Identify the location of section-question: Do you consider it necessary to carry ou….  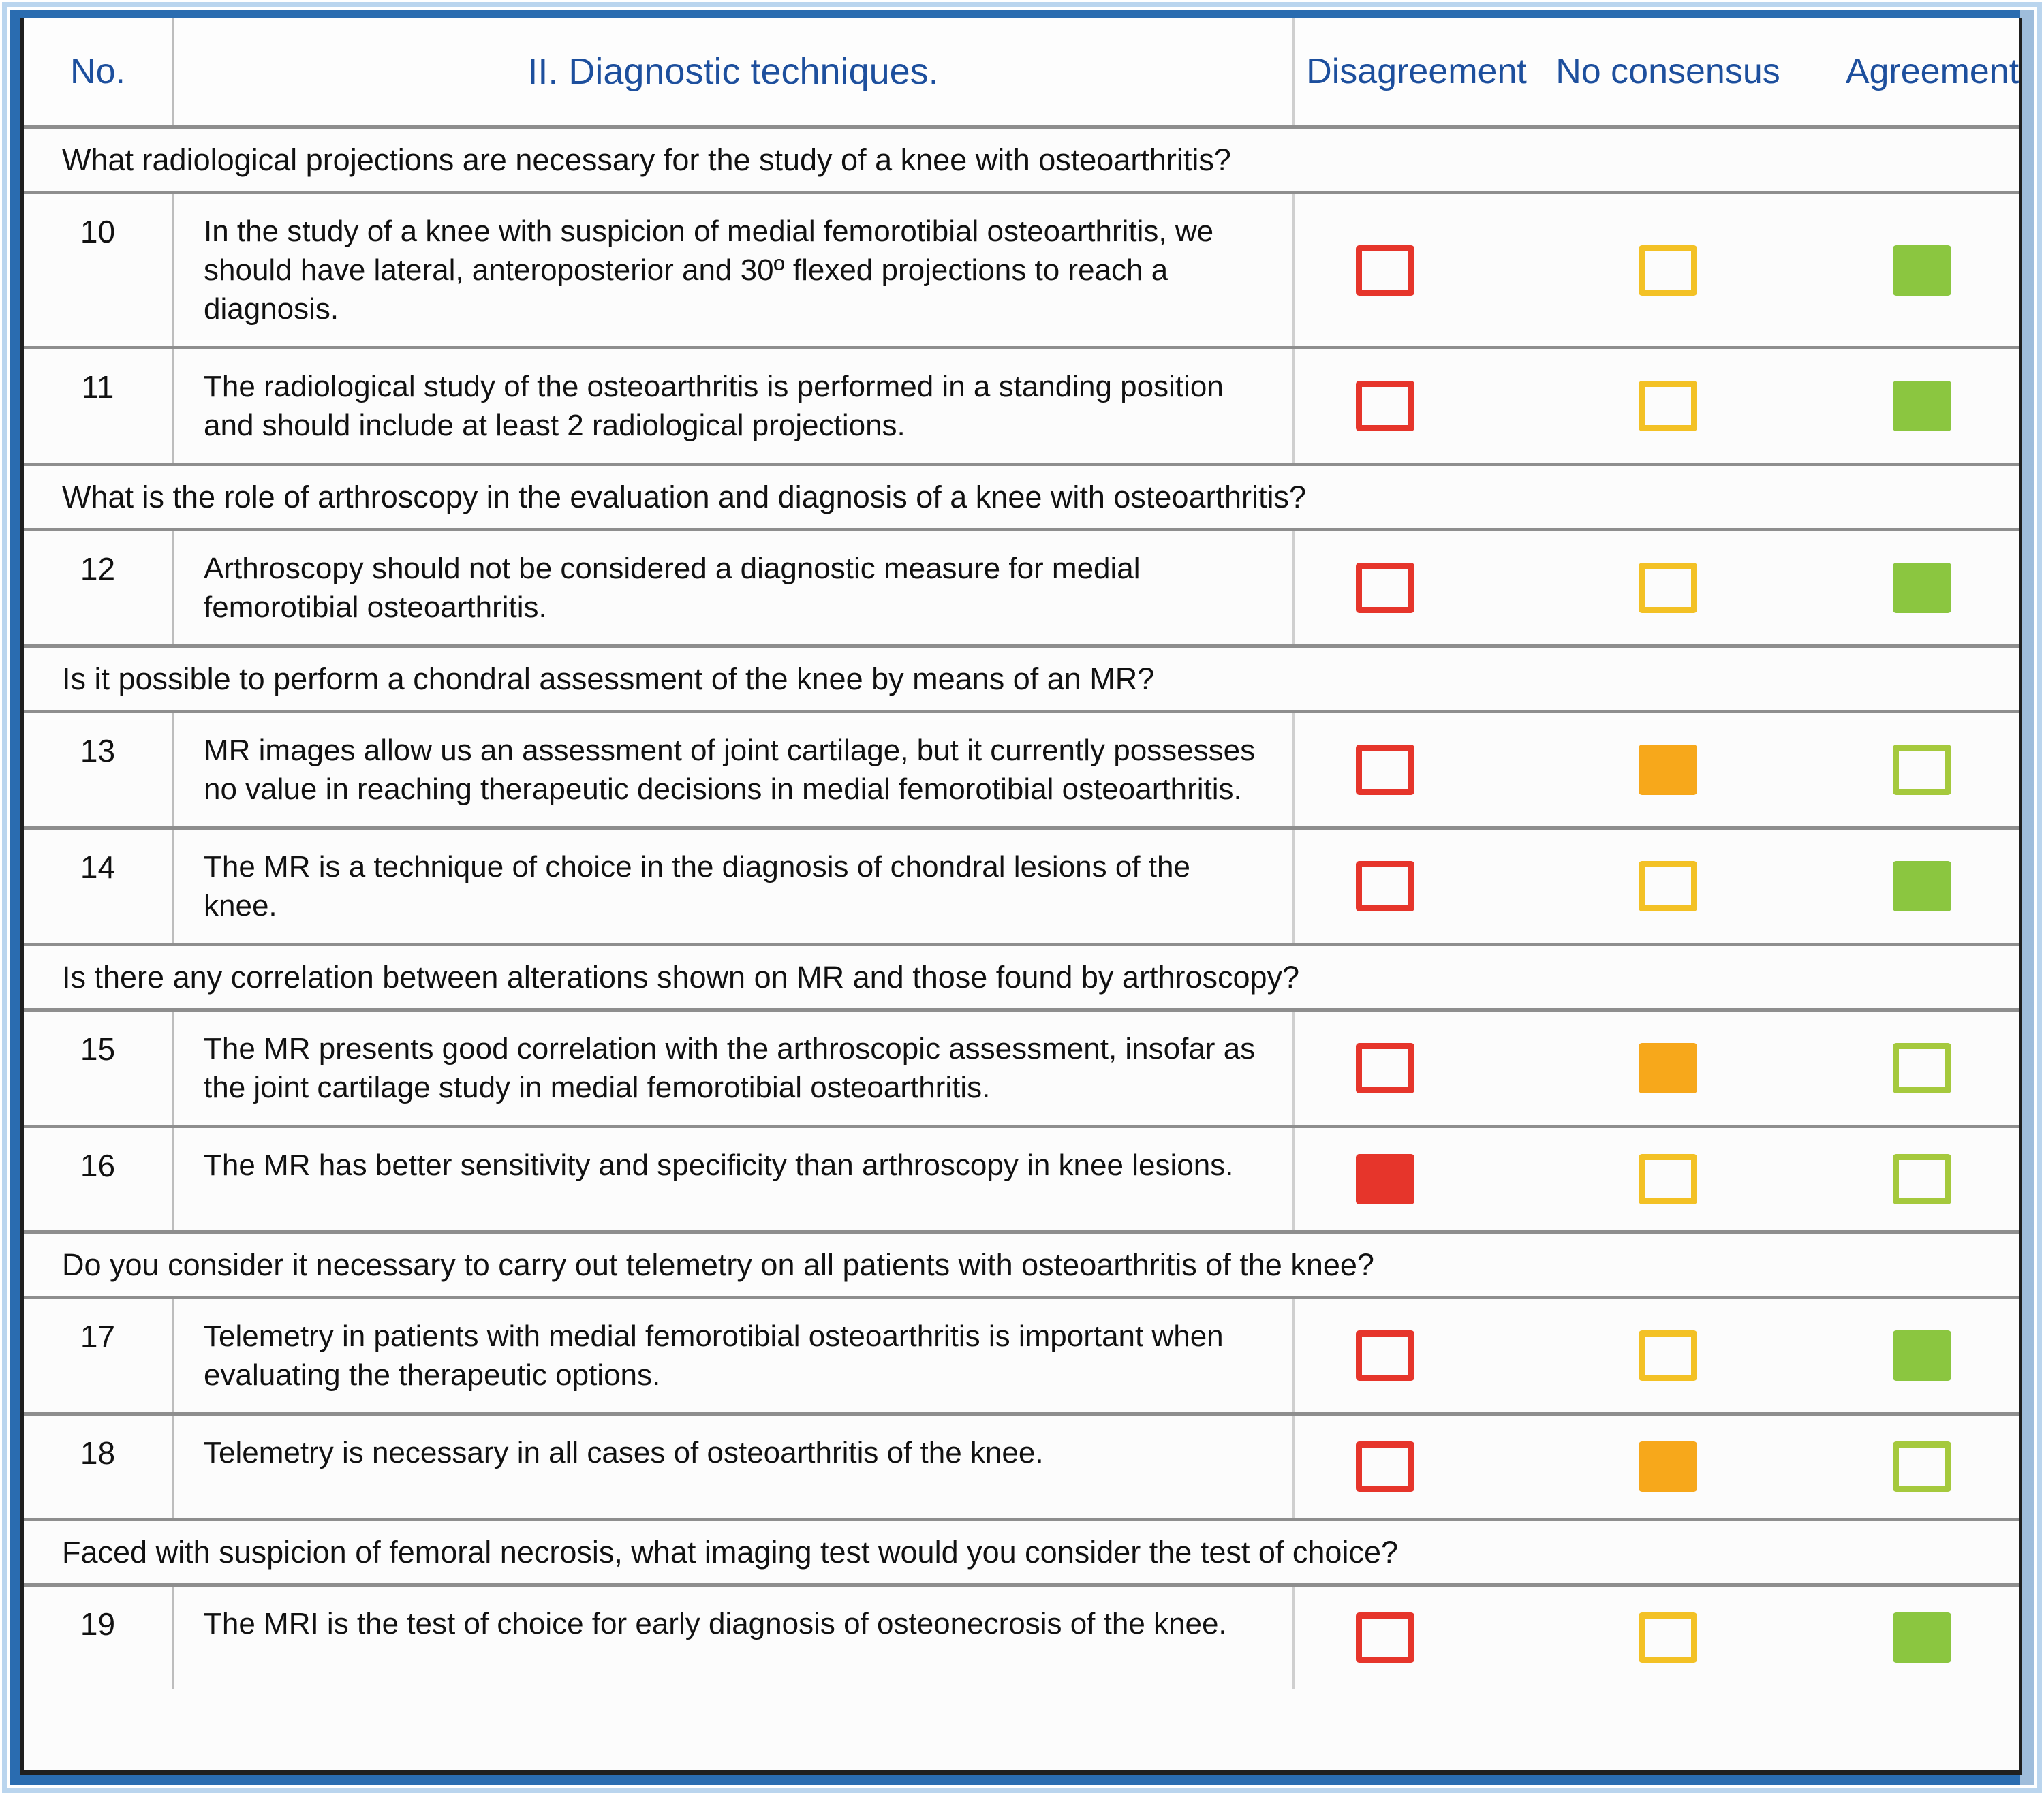
(718, 1265).